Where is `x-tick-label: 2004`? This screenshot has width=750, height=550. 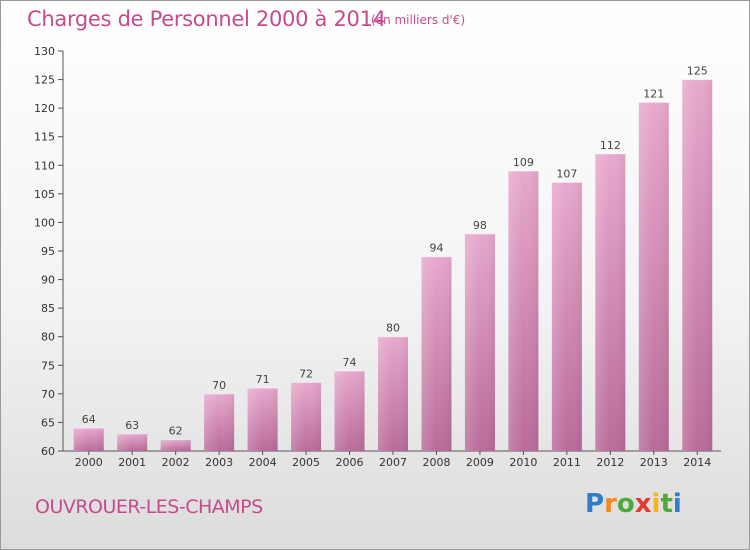 x-tick-label: 2004 is located at coordinates (263, 462).